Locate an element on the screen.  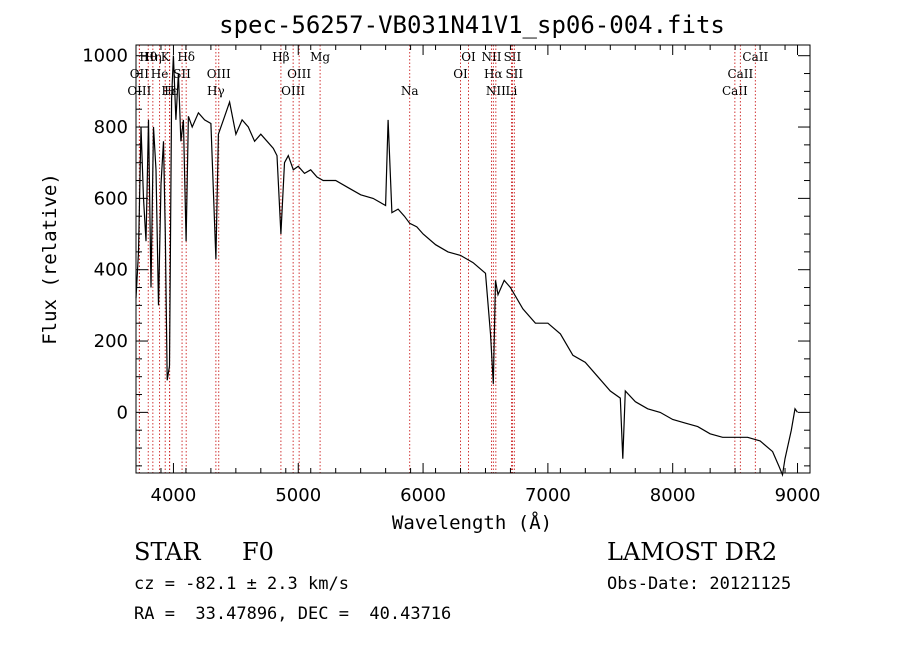
survey-name: LAMOST DR2 is located at coordinates (692, 552).